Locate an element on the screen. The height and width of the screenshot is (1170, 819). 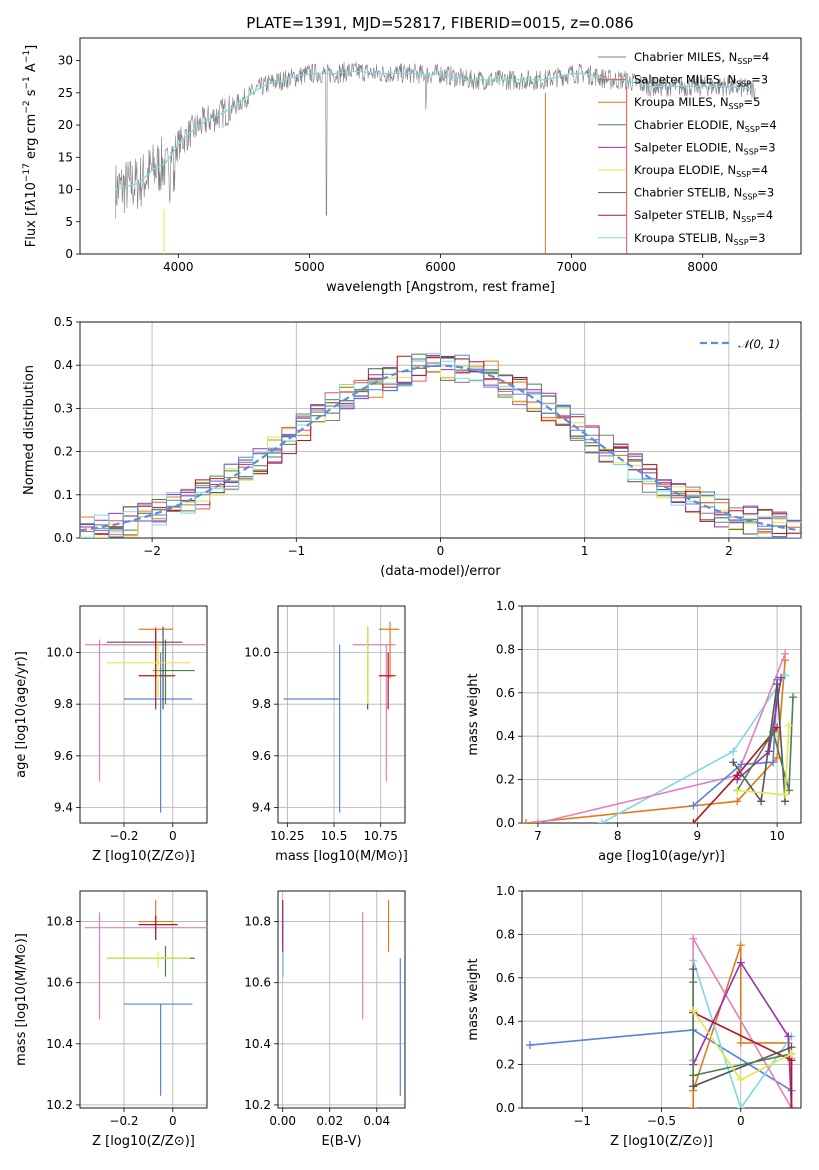
normal-curve is located at coordinates (440, 448).